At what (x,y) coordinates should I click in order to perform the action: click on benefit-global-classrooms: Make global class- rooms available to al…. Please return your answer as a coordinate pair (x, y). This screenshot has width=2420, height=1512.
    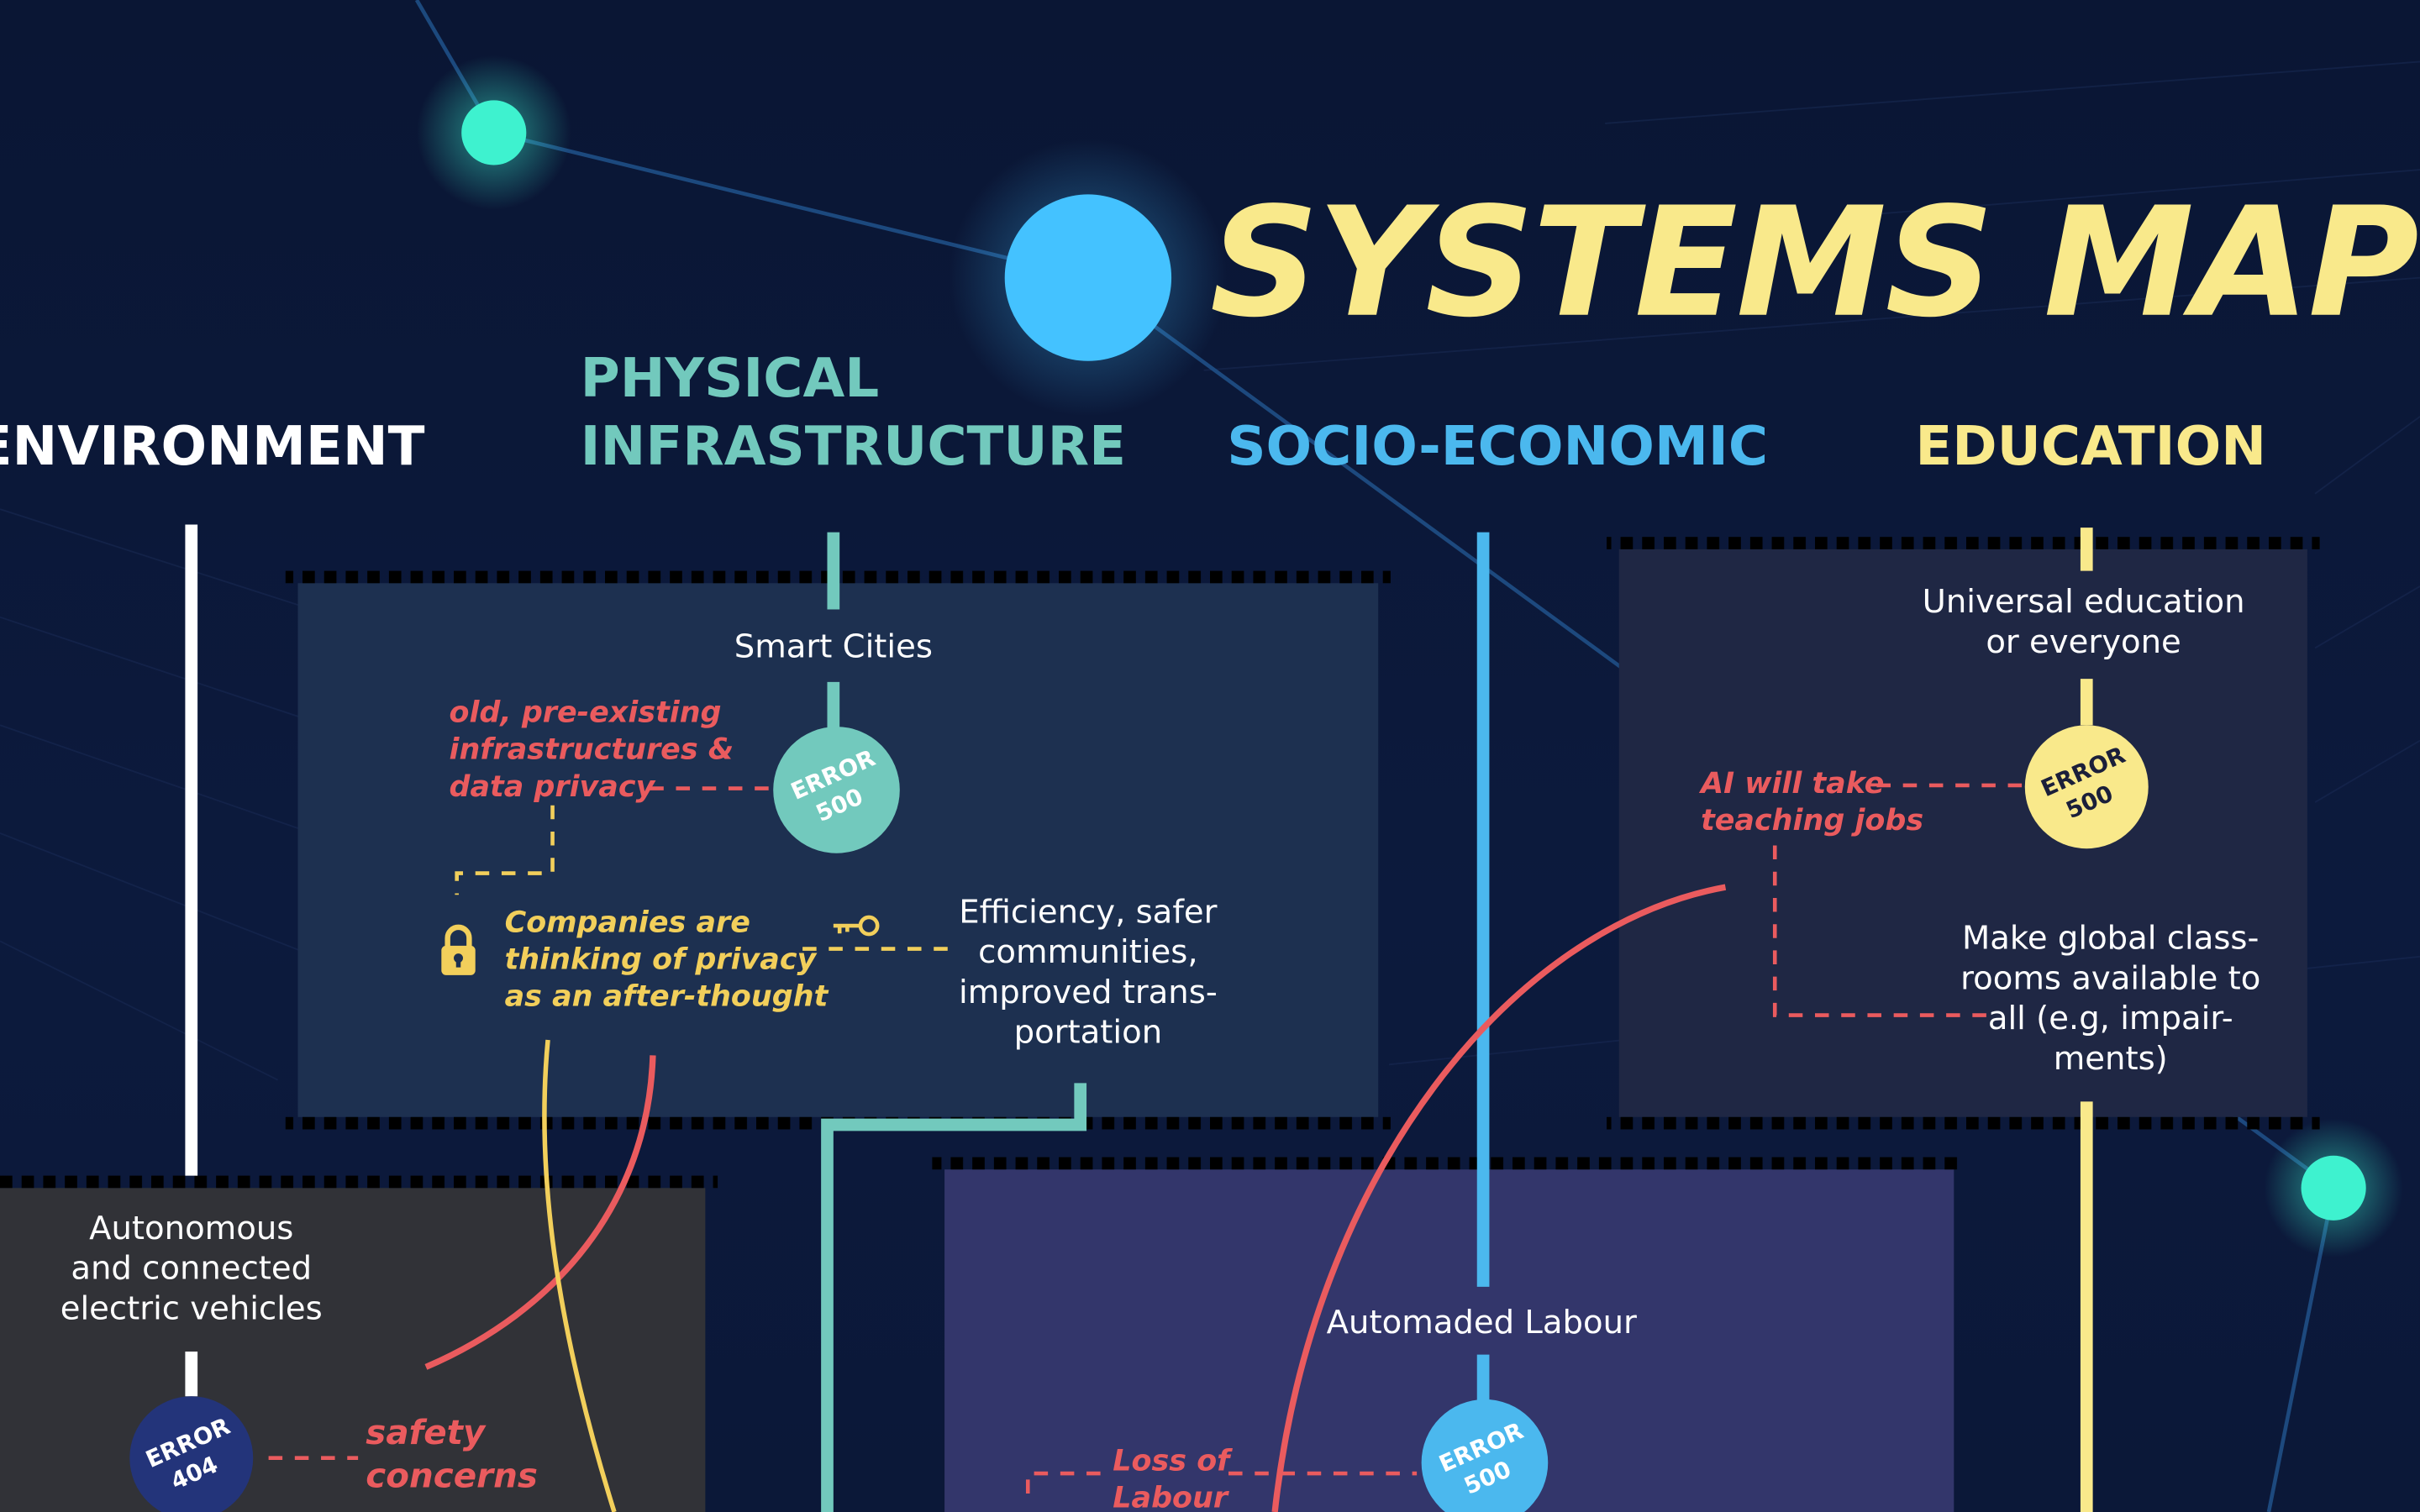
    Looking at the image, I should click on (2110, 998).